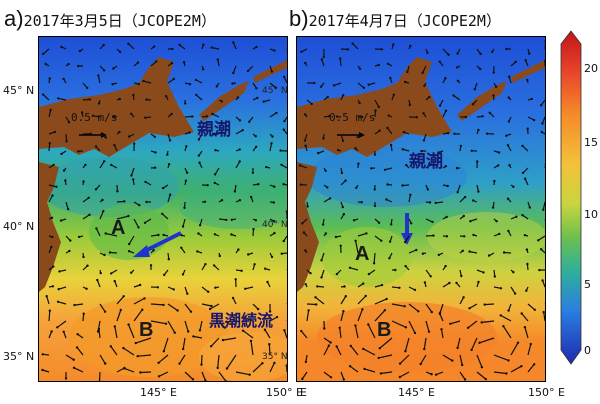  Describe the element at coordinates (275, 225) in the screenshot. I see `inner-lat-40-a: 40° N` at that location.